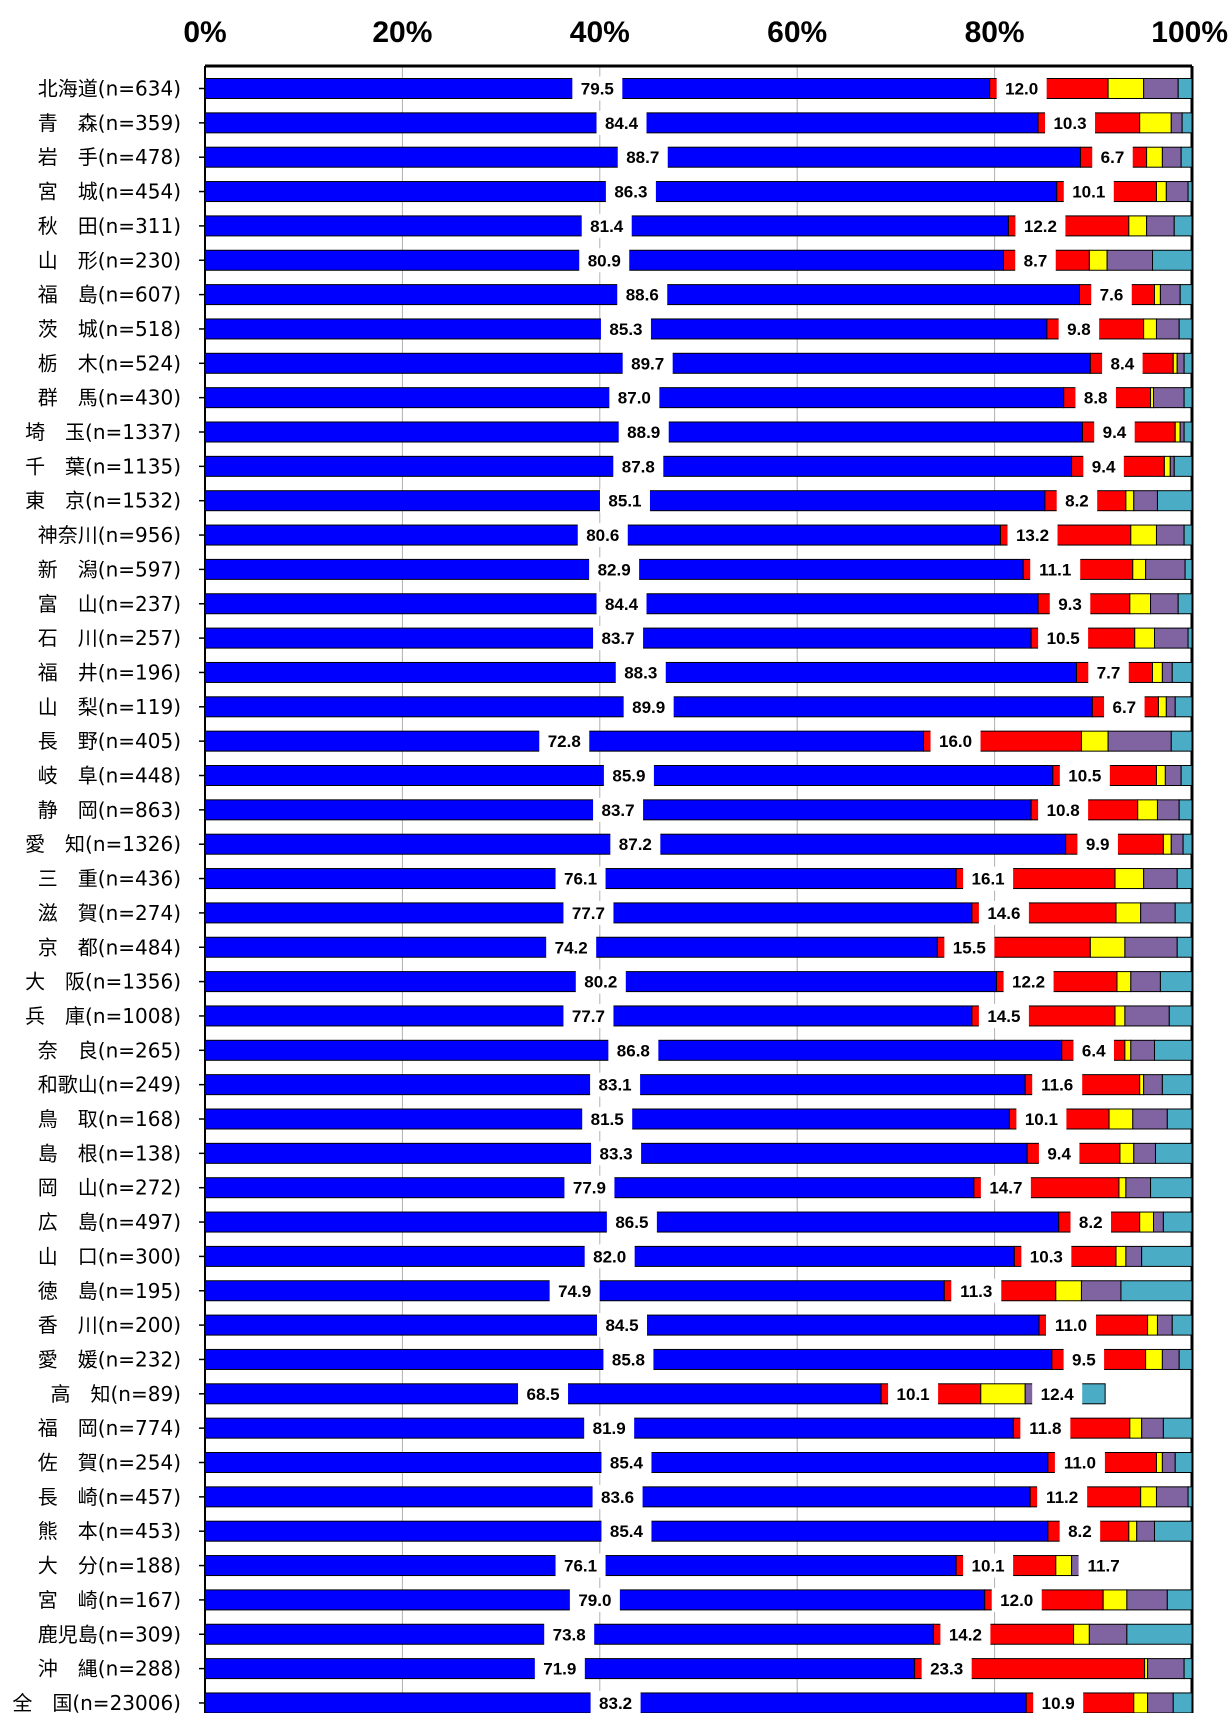 This screenshot has height=1713, width=1232. What do you see at coordinates (1109, 672) in the screenshot?
I see `data-label: 7.7` at bounding box center [1109, 672].